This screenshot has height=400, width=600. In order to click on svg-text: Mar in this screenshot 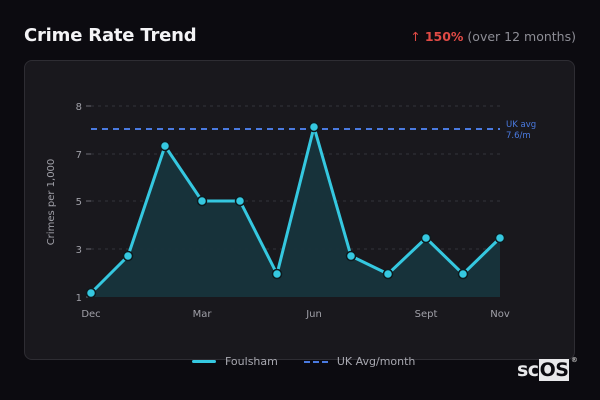, I will do `click(203, 314)`.